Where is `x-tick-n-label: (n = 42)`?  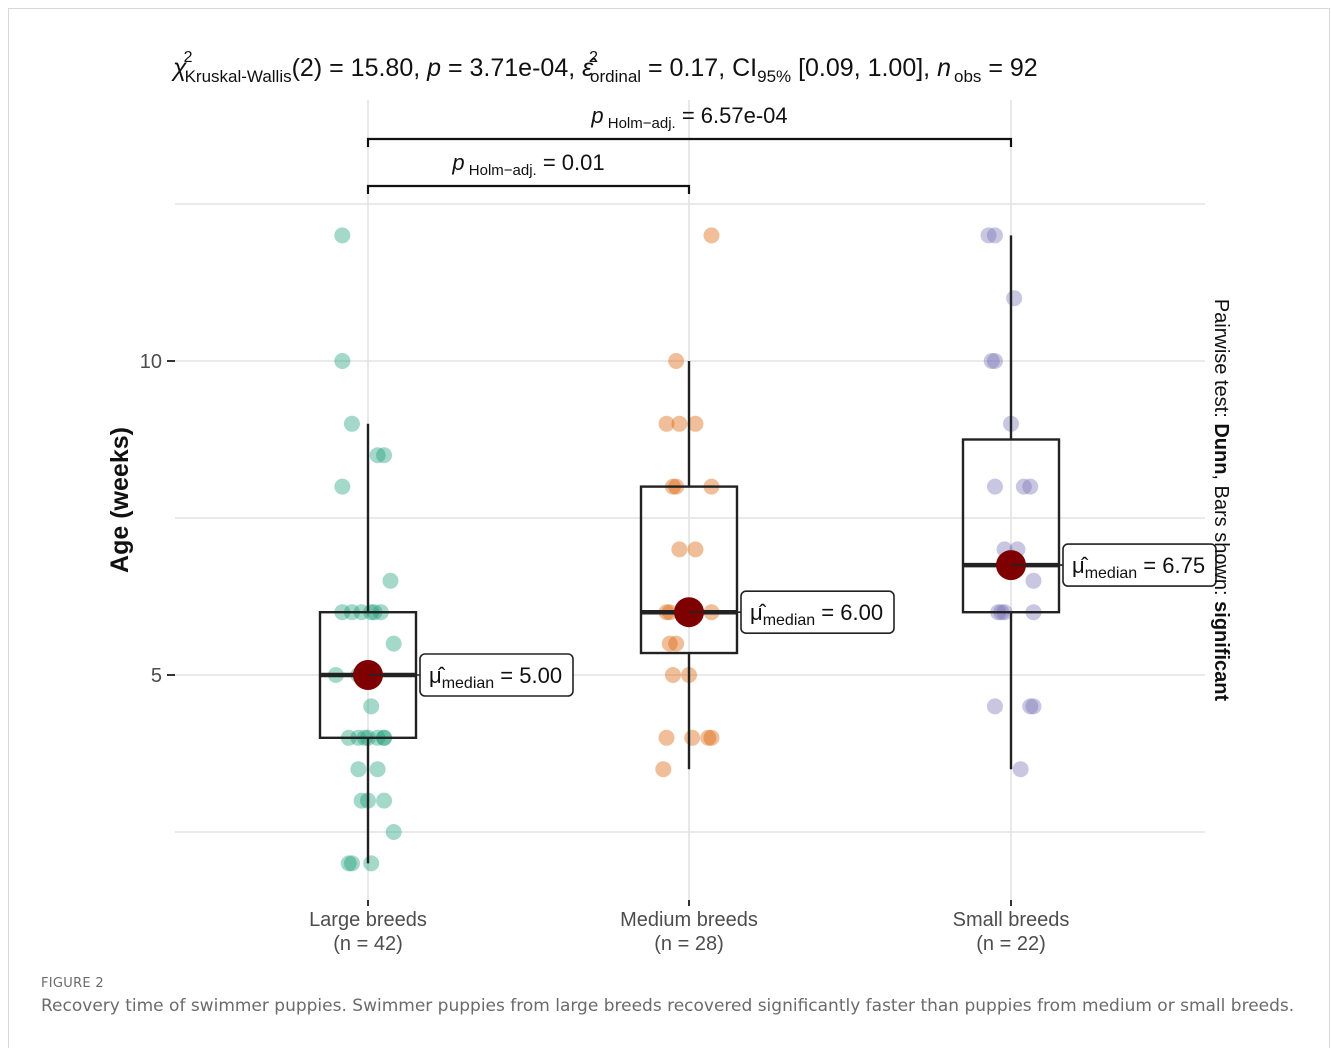 x-tick-n-label: (n = 42) is located at coordinates (367, 944).